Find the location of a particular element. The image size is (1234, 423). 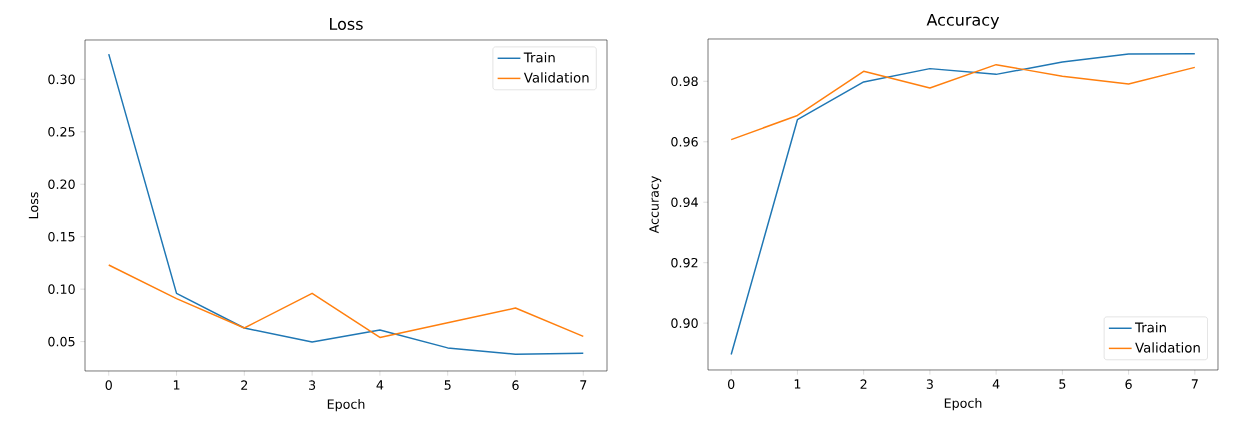

y-tick-label: 0.30 is located at coordinates (61, 79).